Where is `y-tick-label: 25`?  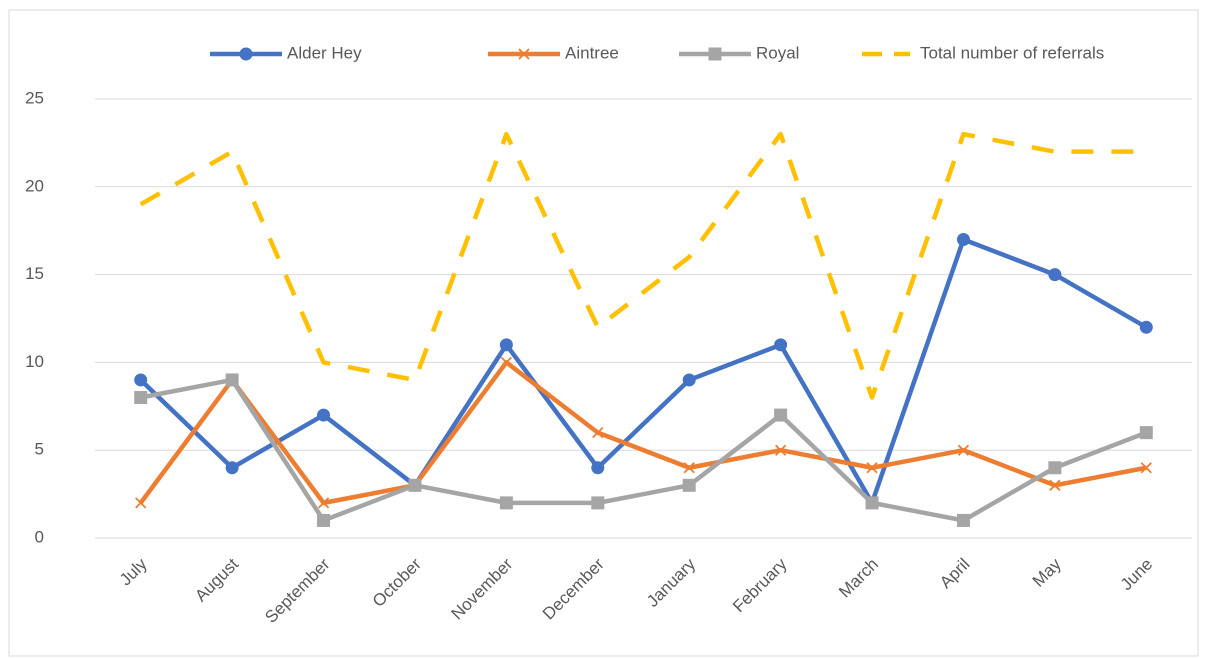 y-tick-label: 25 is located at coordinates (34, 97).